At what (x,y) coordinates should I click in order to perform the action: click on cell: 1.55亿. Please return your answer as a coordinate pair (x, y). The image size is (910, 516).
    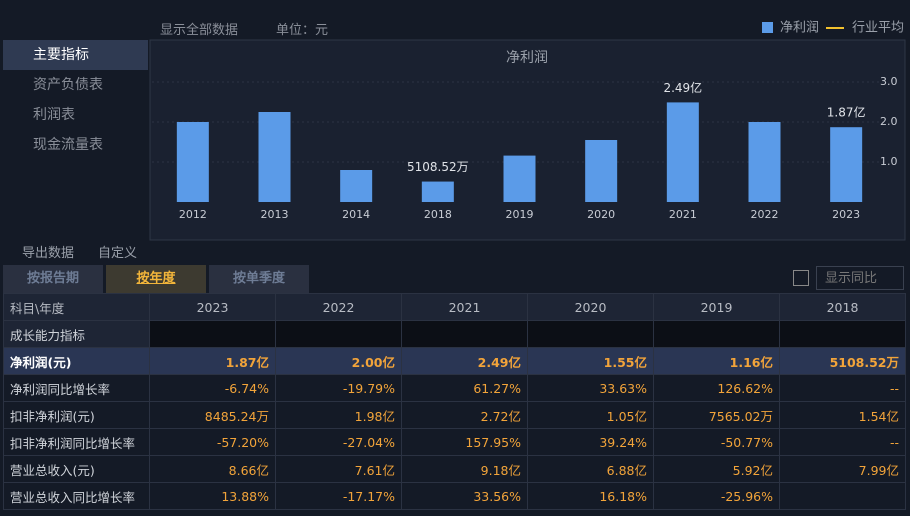
    Looking at the image, I should click on (590, 361).